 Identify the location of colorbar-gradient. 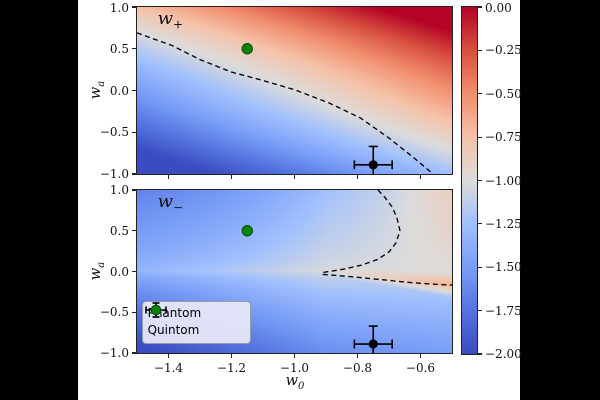
(469, 180).